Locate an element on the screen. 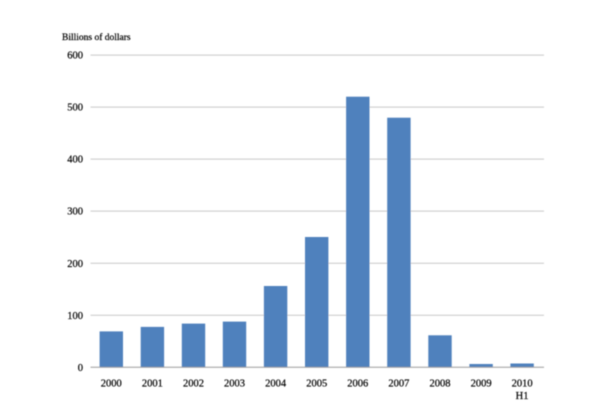  svg-text: 2000 is located at coordinates (111, 383).